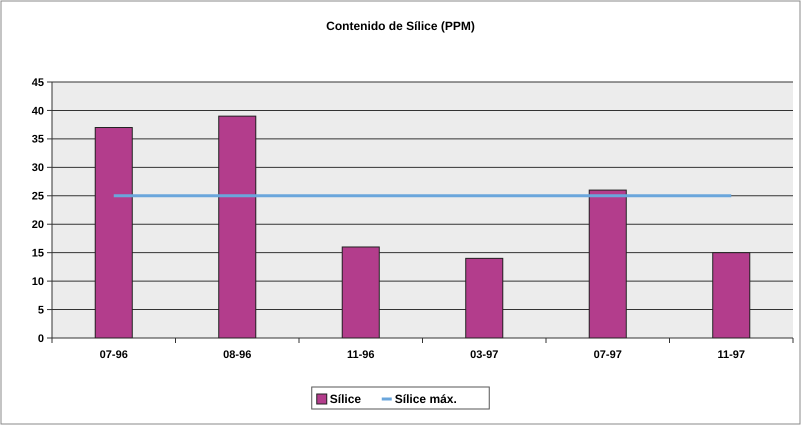 The height and width of the screenshot is (425, 801). Describe the element at coordinates (38, 282) in the screenshot. I see `y-tick-label: 10` at that location.